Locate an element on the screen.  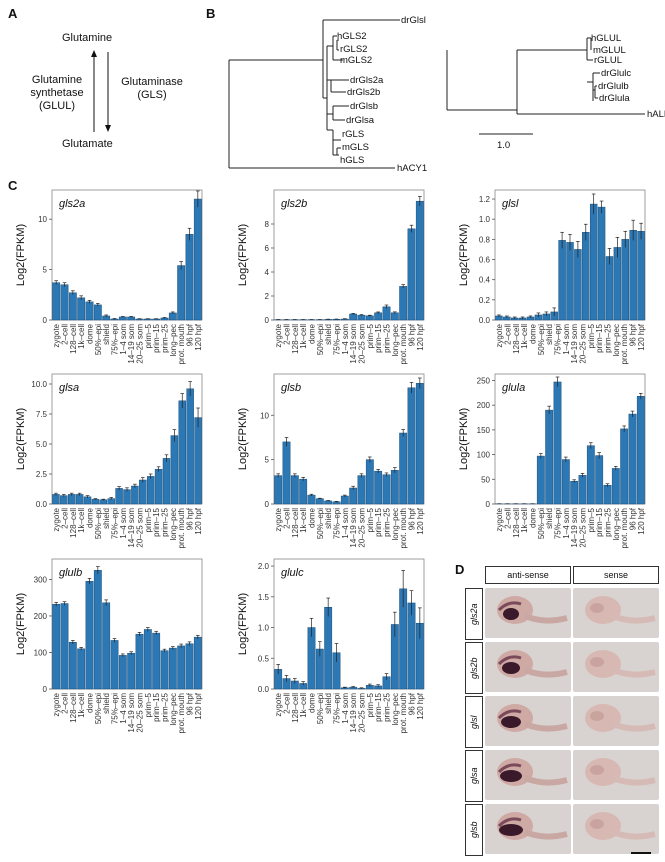
tree-leaf: drGls2b is located at coordinates (363, 92).